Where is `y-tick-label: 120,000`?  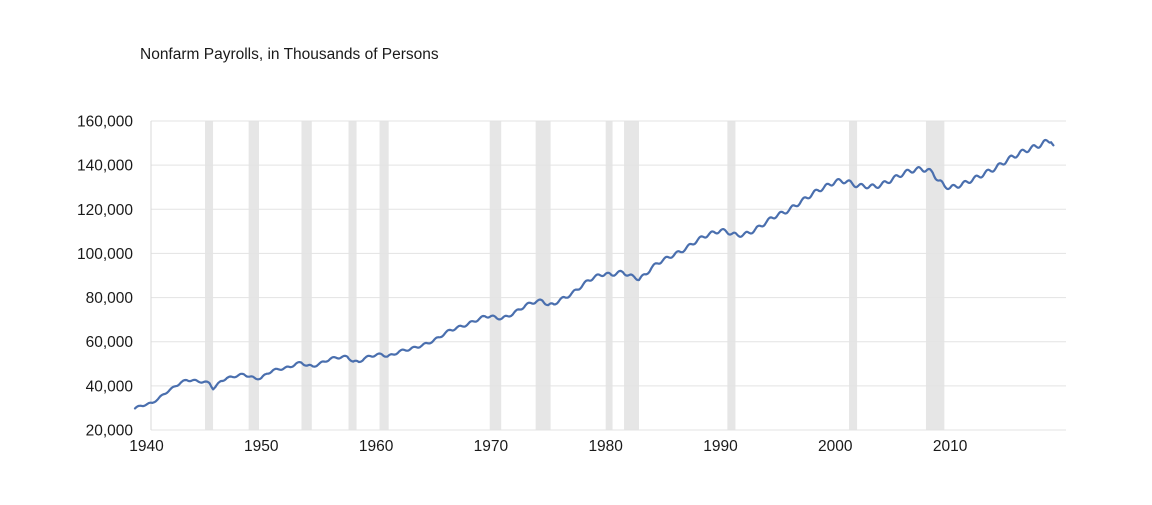 y-tick-label: 120,000 is located at coordinates (105, 210).